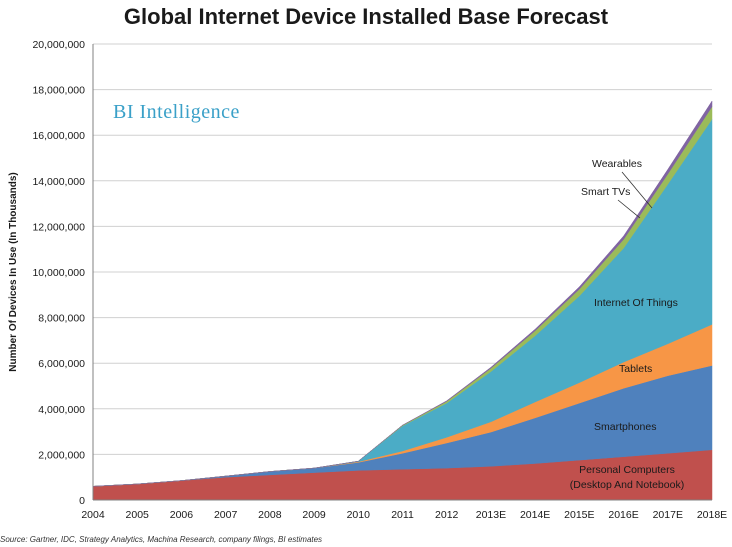 The image size is (732, 547). What do you see at coordinates (605, 192) in the screenshot?
I see `label-smart-tvs: Smart TVs` at bounding box center [605, 192].